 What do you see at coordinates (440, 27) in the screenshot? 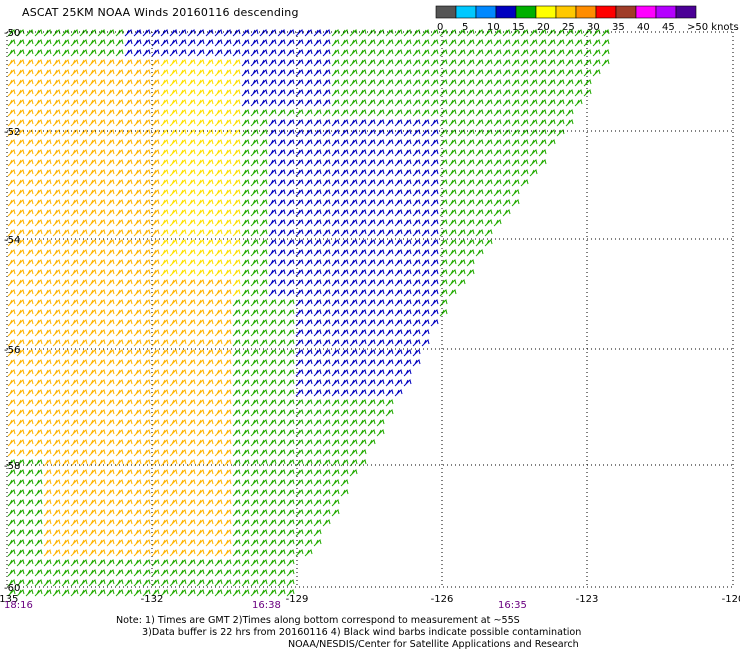
I see `legend-label: 0` at bounding box center [440, 27].